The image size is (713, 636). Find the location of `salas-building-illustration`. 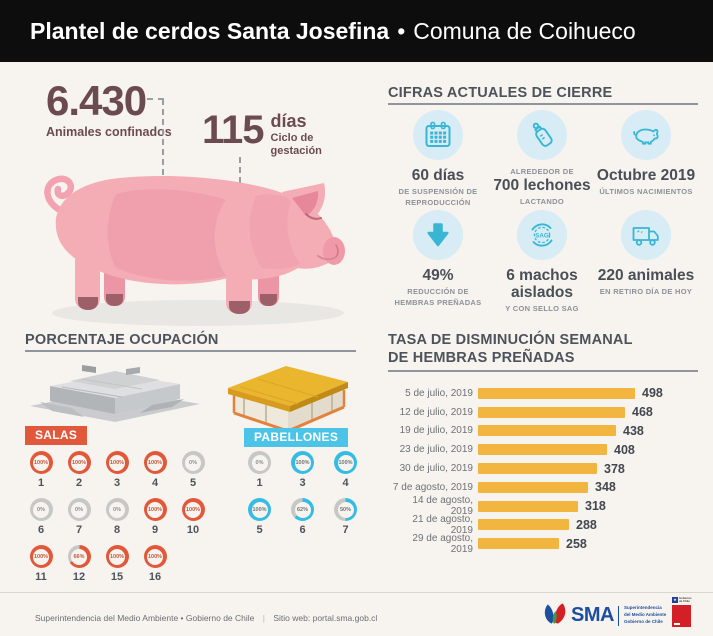

salas-building-illustration is located at coordinates (114, 393).